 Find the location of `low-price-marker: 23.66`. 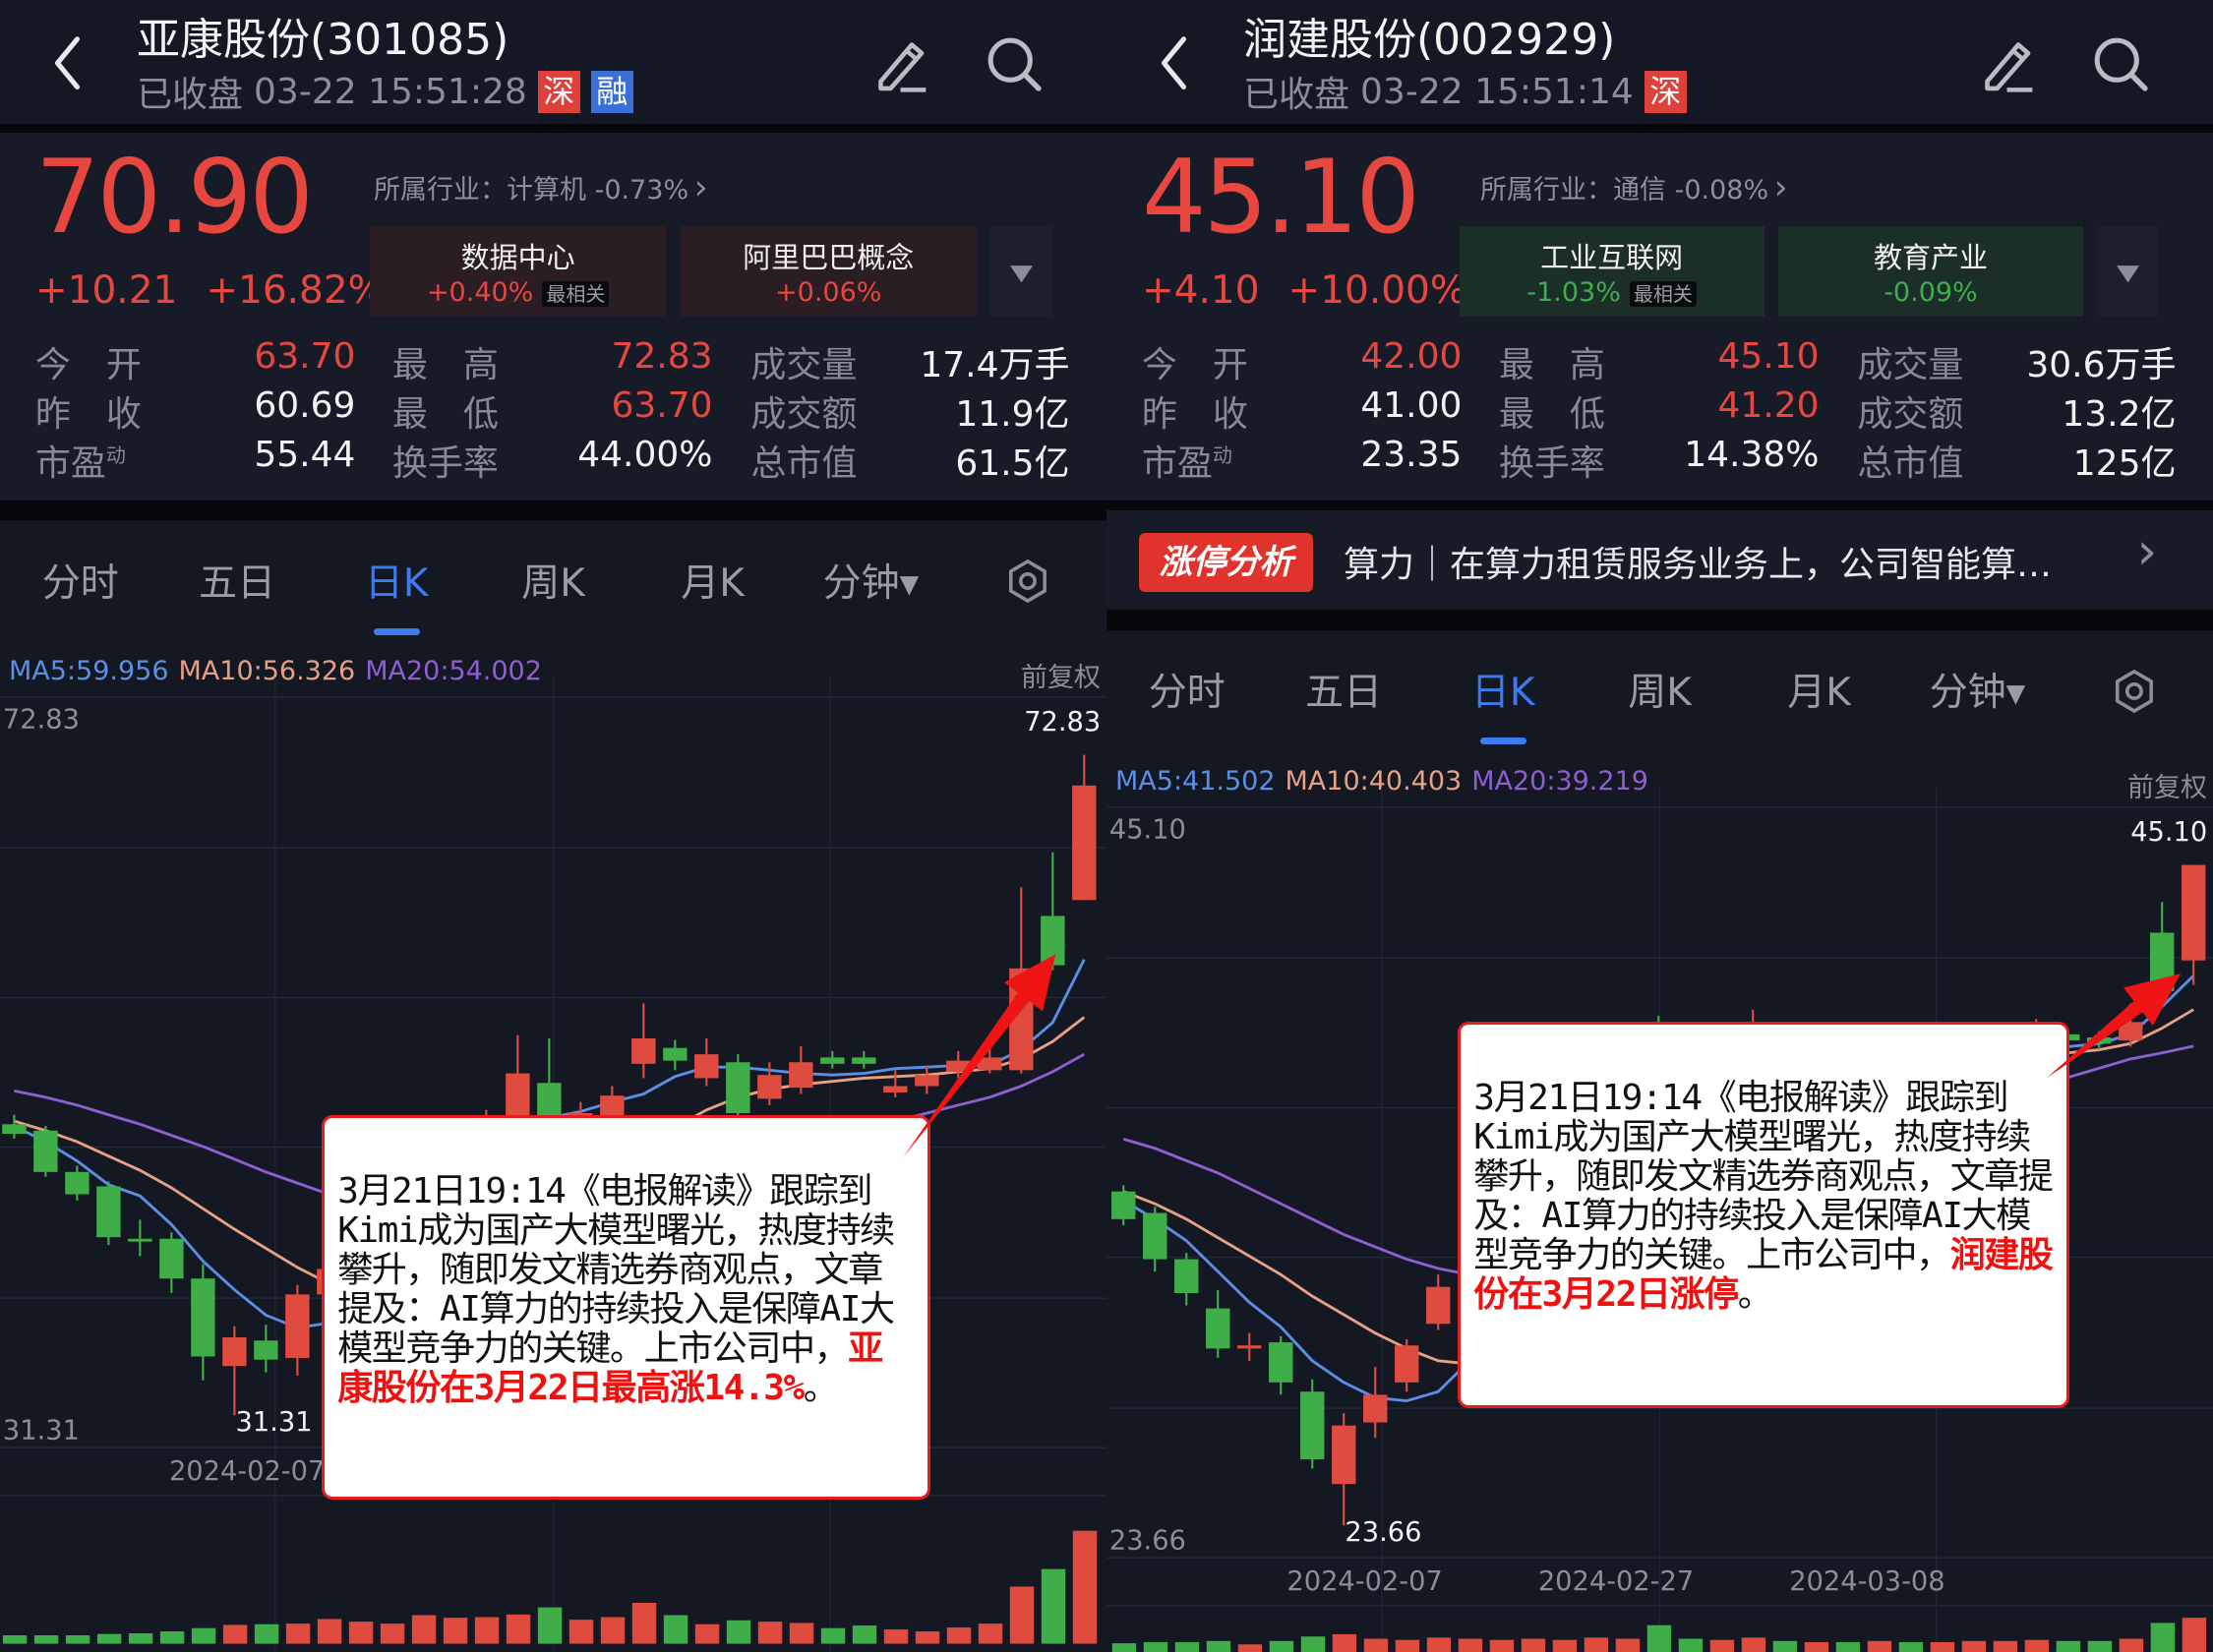

low-price-marker: 23.66 is located at coordinates (1383, 1532).